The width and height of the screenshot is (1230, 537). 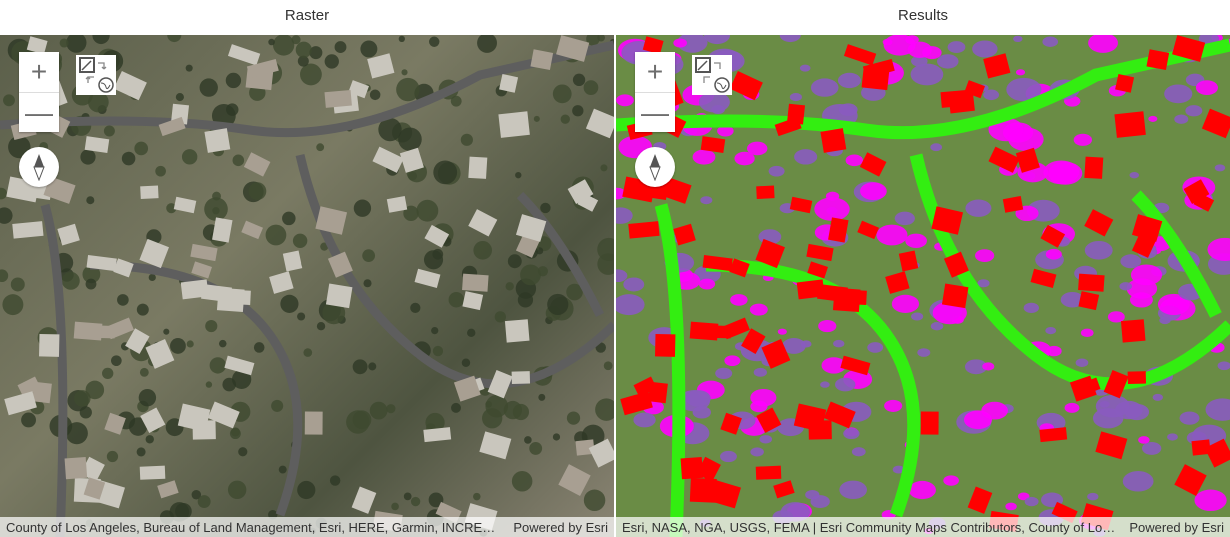 What do you see at coordinates (307, 15) in the screenshot?
I see `left-view-title: Raster` at bounding box center [307, 15].